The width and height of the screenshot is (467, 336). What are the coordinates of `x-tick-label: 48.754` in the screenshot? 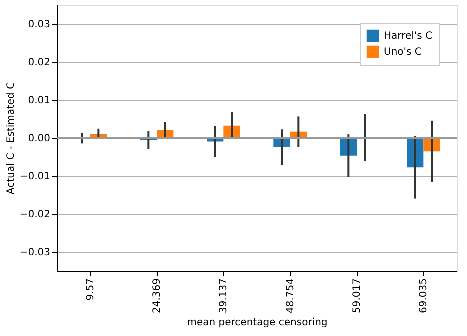 It's located at (290, 296).